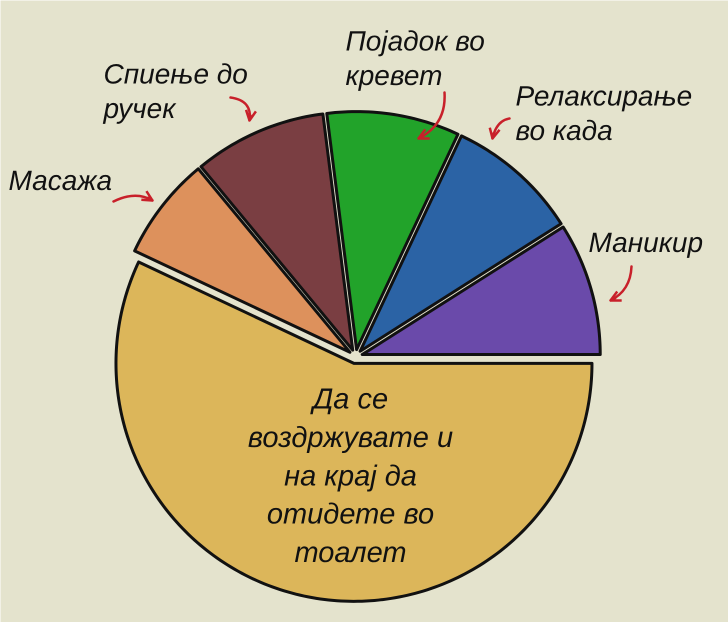 Image resolution: width=728 pixels, height=622 pixels. What do you see at coordinates (175, 91) in the screenshot?
I see `slice-label: Спиење до ручек` at bounding box center [175, 91].